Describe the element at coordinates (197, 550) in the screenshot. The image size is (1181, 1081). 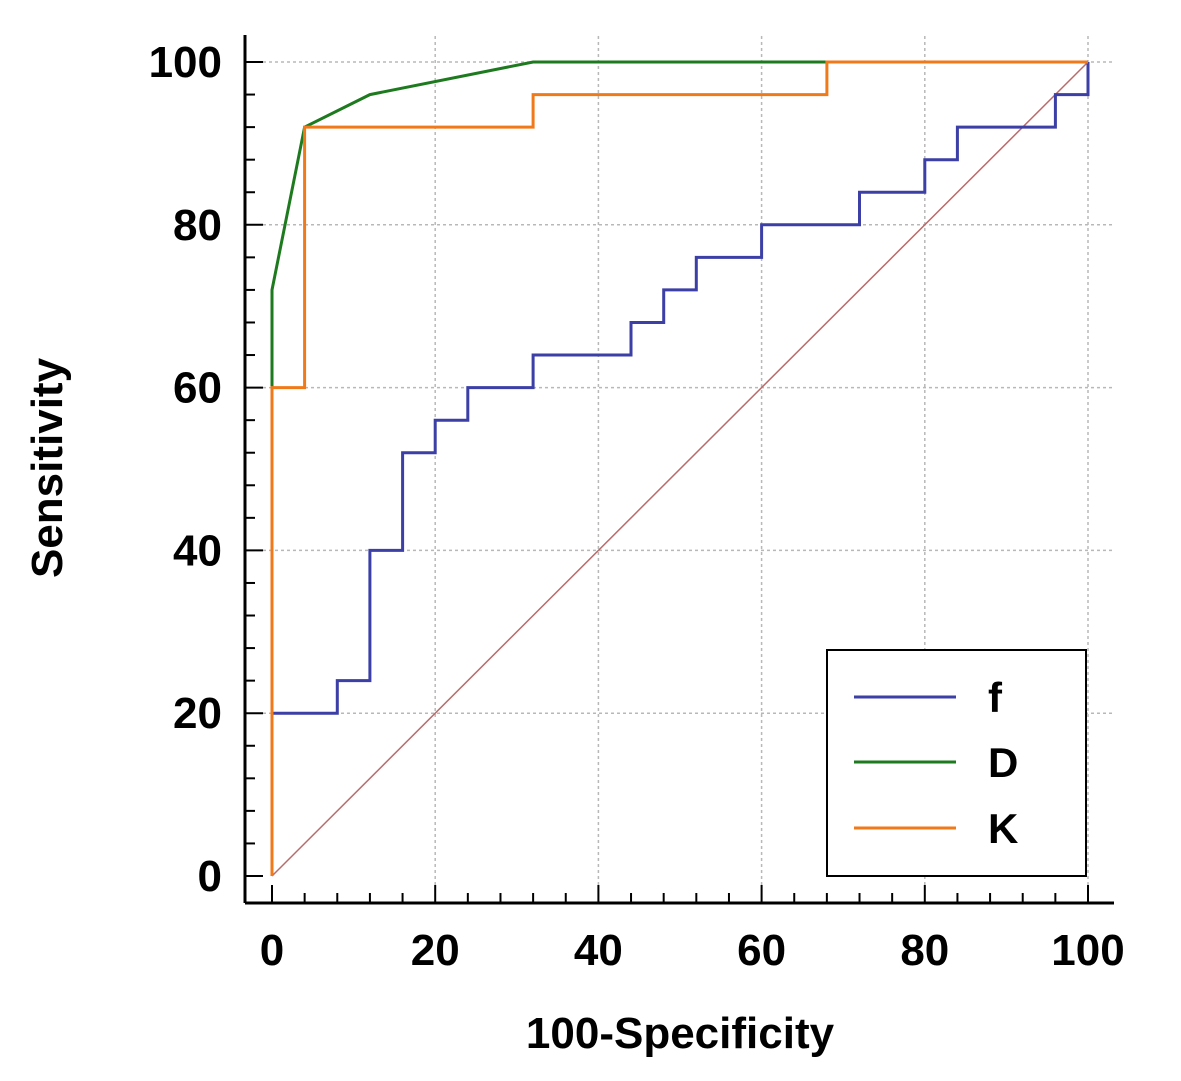
I see `y-tick-label: 40` at that location.